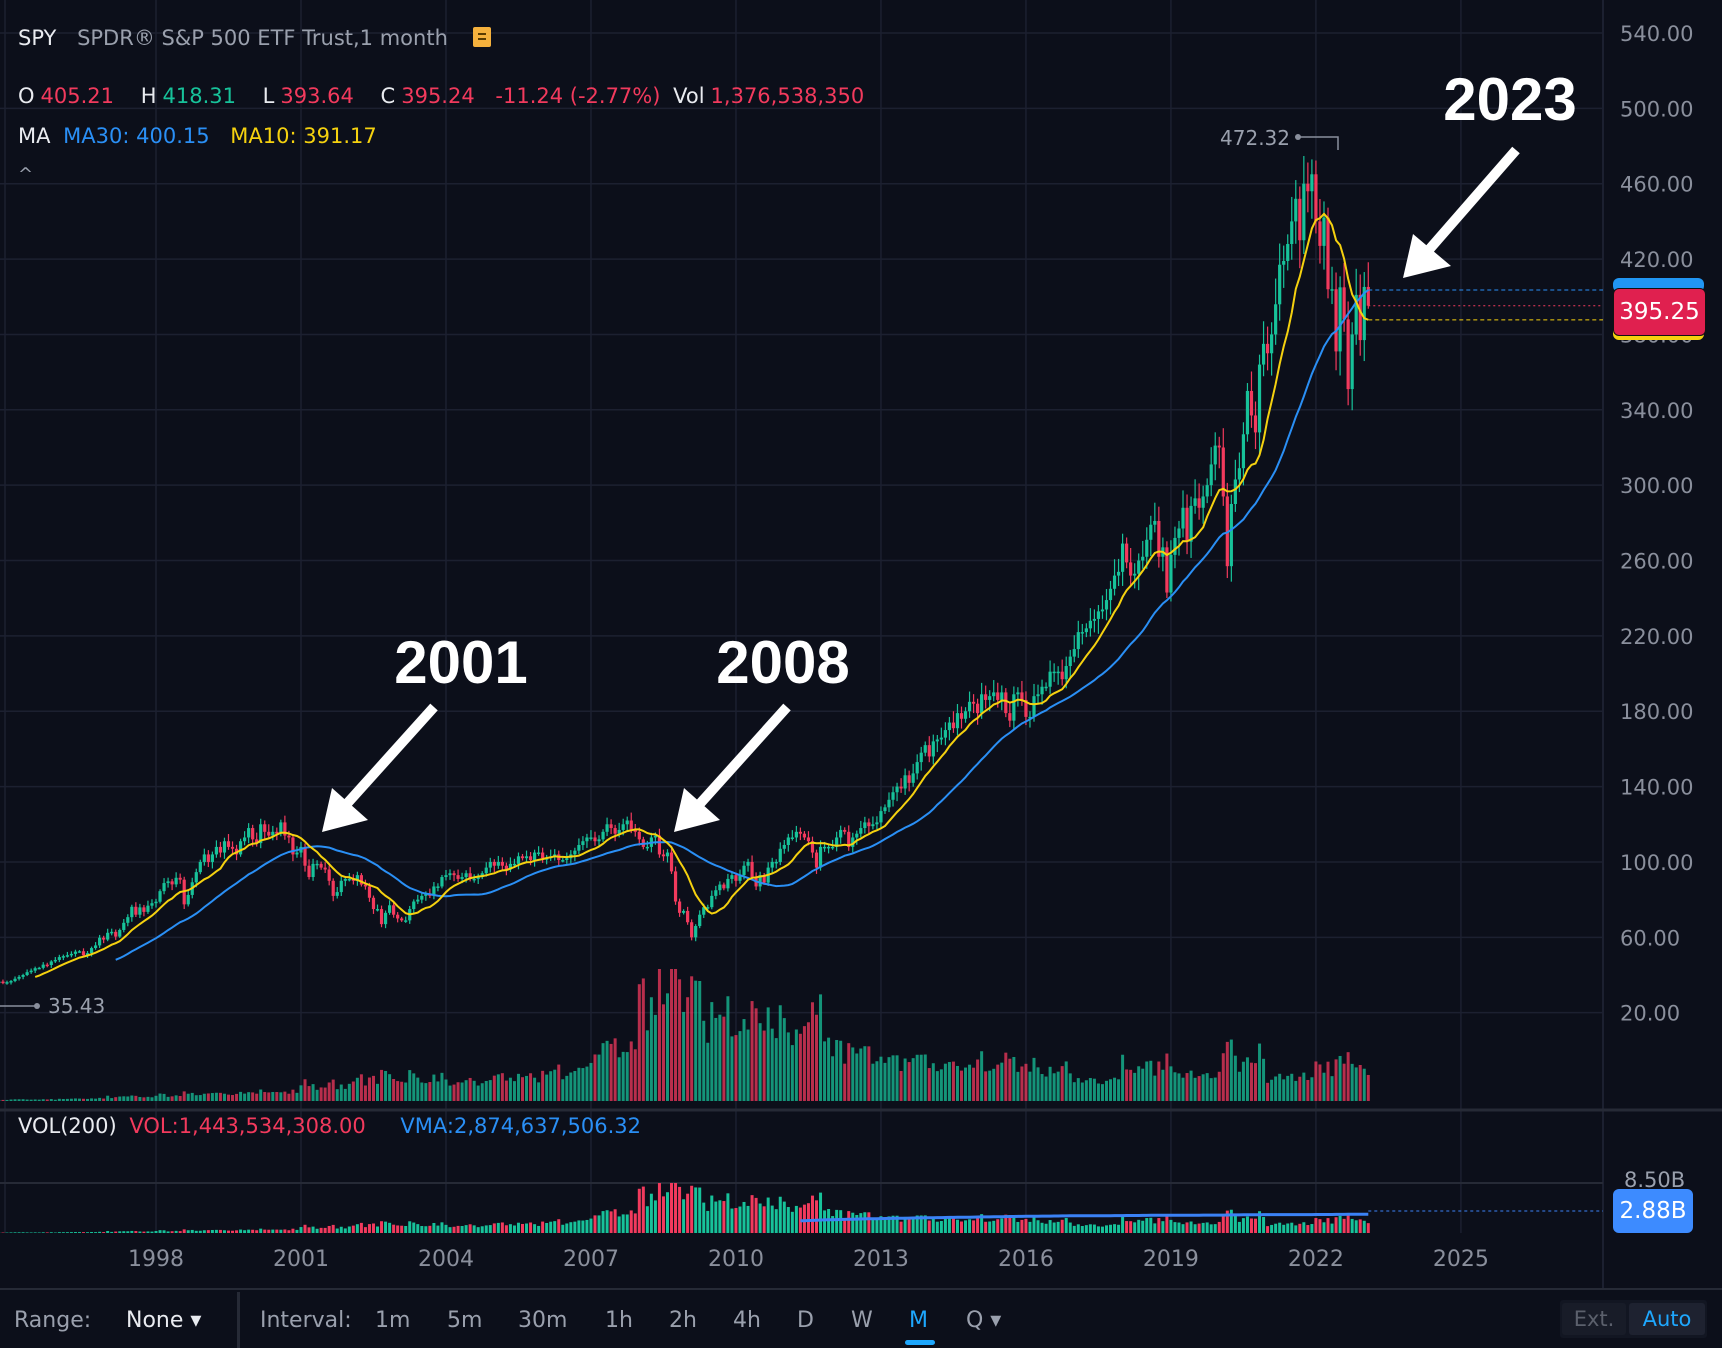 This screenshot has height=1348, width=1722. What do you see at coordinates (805, 1320) in the screenshot?
I see `interval-d: D` at bounding box center [805, 1320].